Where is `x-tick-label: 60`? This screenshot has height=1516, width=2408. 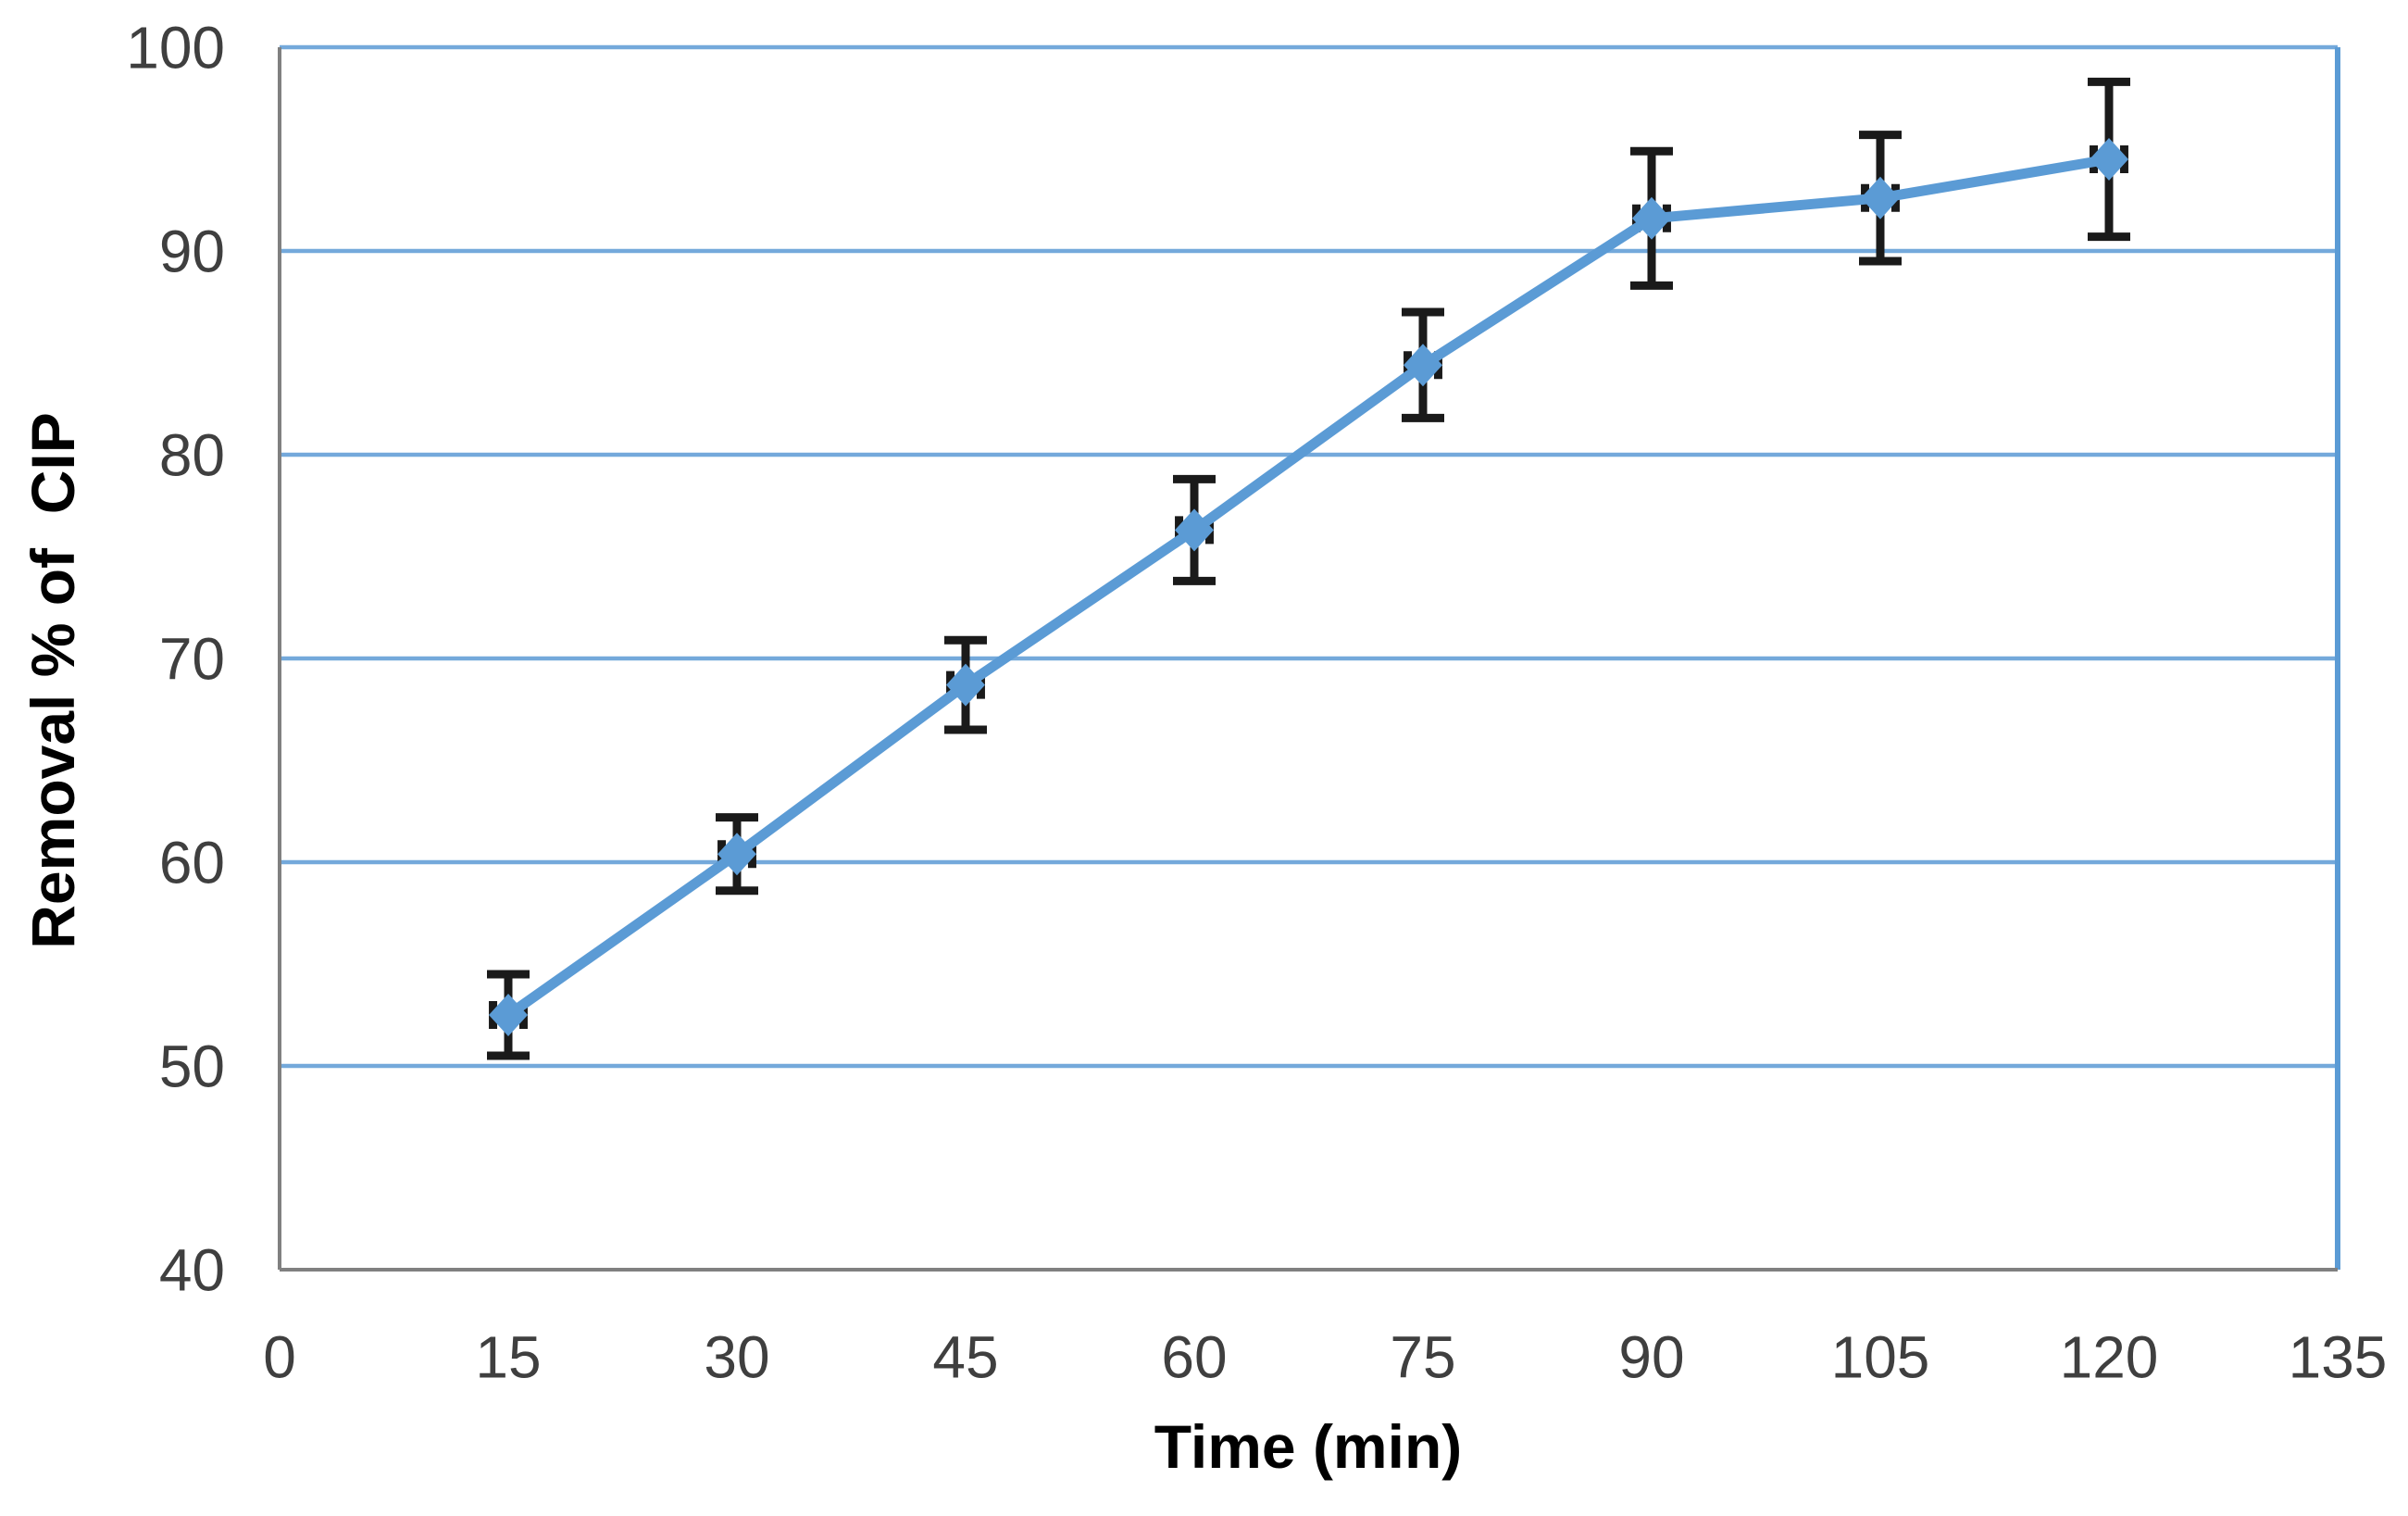
x-tick-label: 60 is located at coordinates (1194, 1357).